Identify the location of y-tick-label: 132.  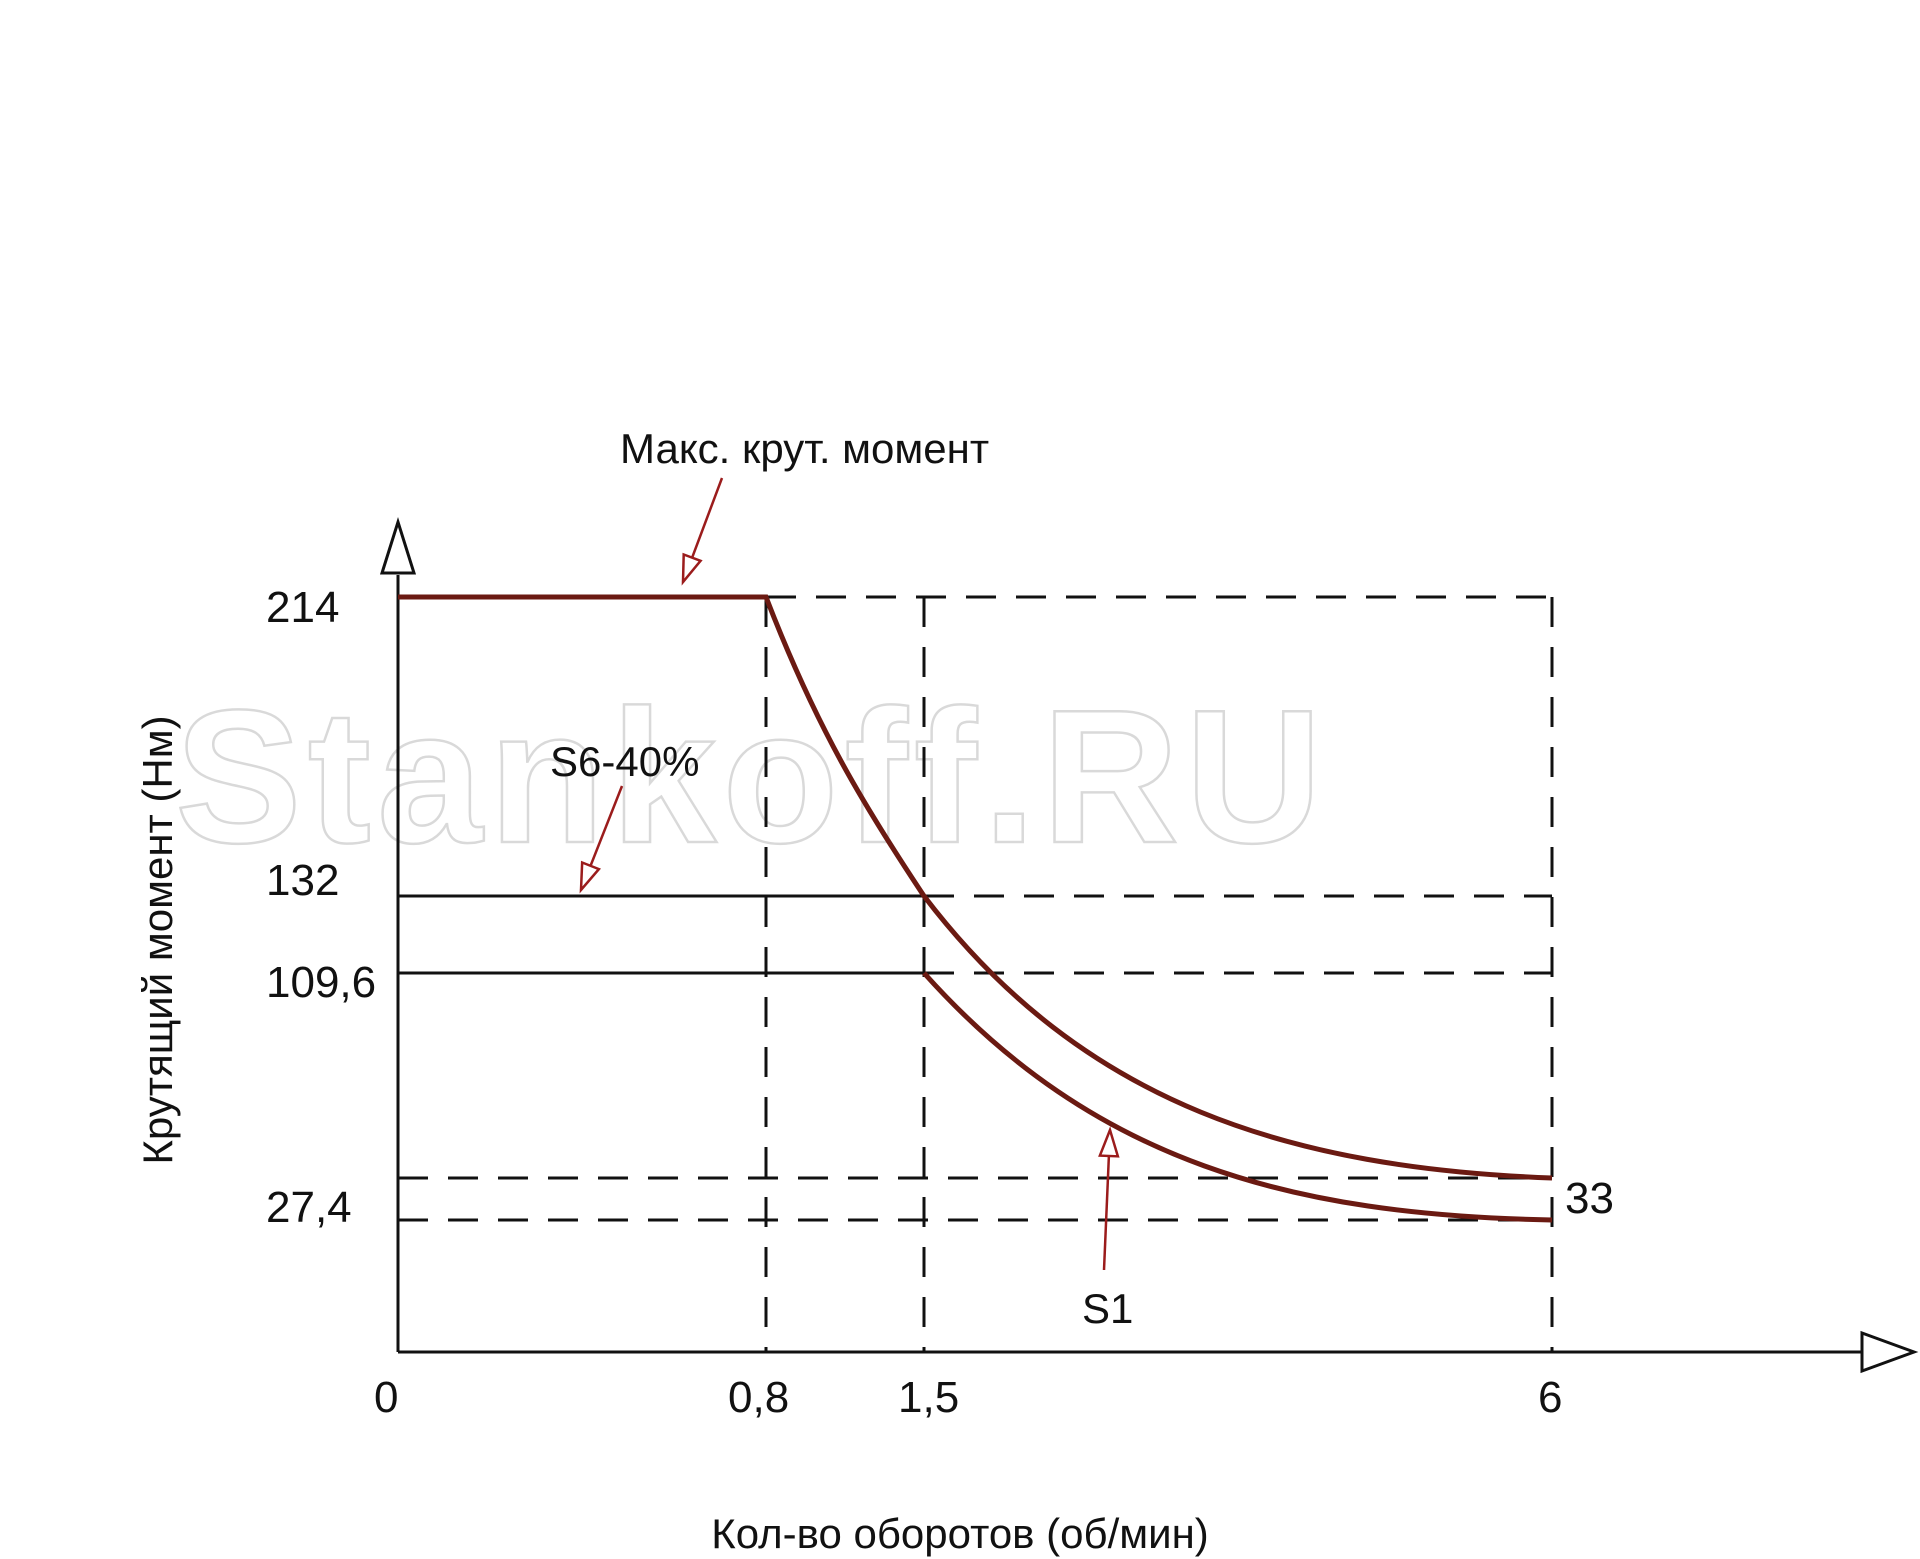
(302, 880).